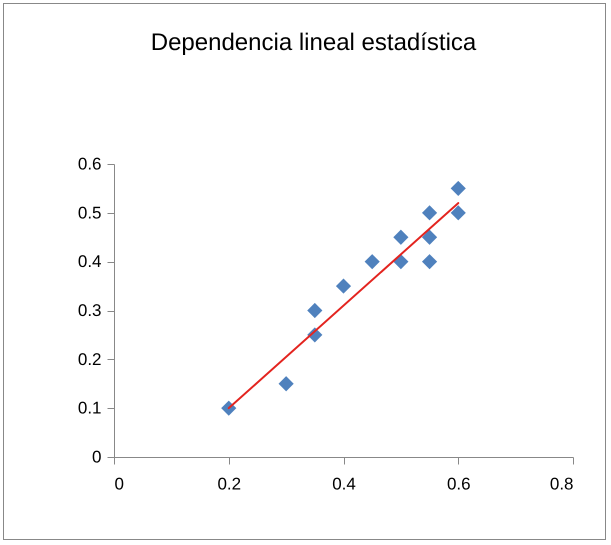  What do you see at coordinates (458, 484) in the screenshot?
I see `x-tick-label: 0.6` at bounding box center [458, 484].